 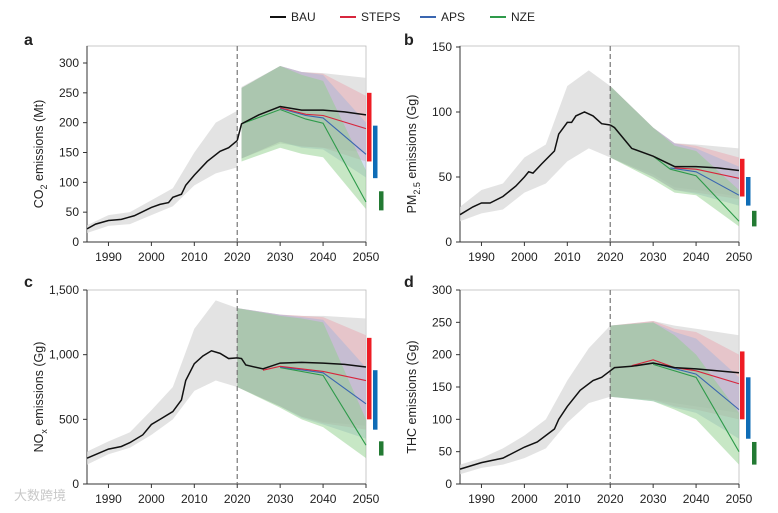 What do you see at coordinates (44, 186) in the screenshot?
I see `y-axis-label-subscript: 2` at bounding box center [44, 186].